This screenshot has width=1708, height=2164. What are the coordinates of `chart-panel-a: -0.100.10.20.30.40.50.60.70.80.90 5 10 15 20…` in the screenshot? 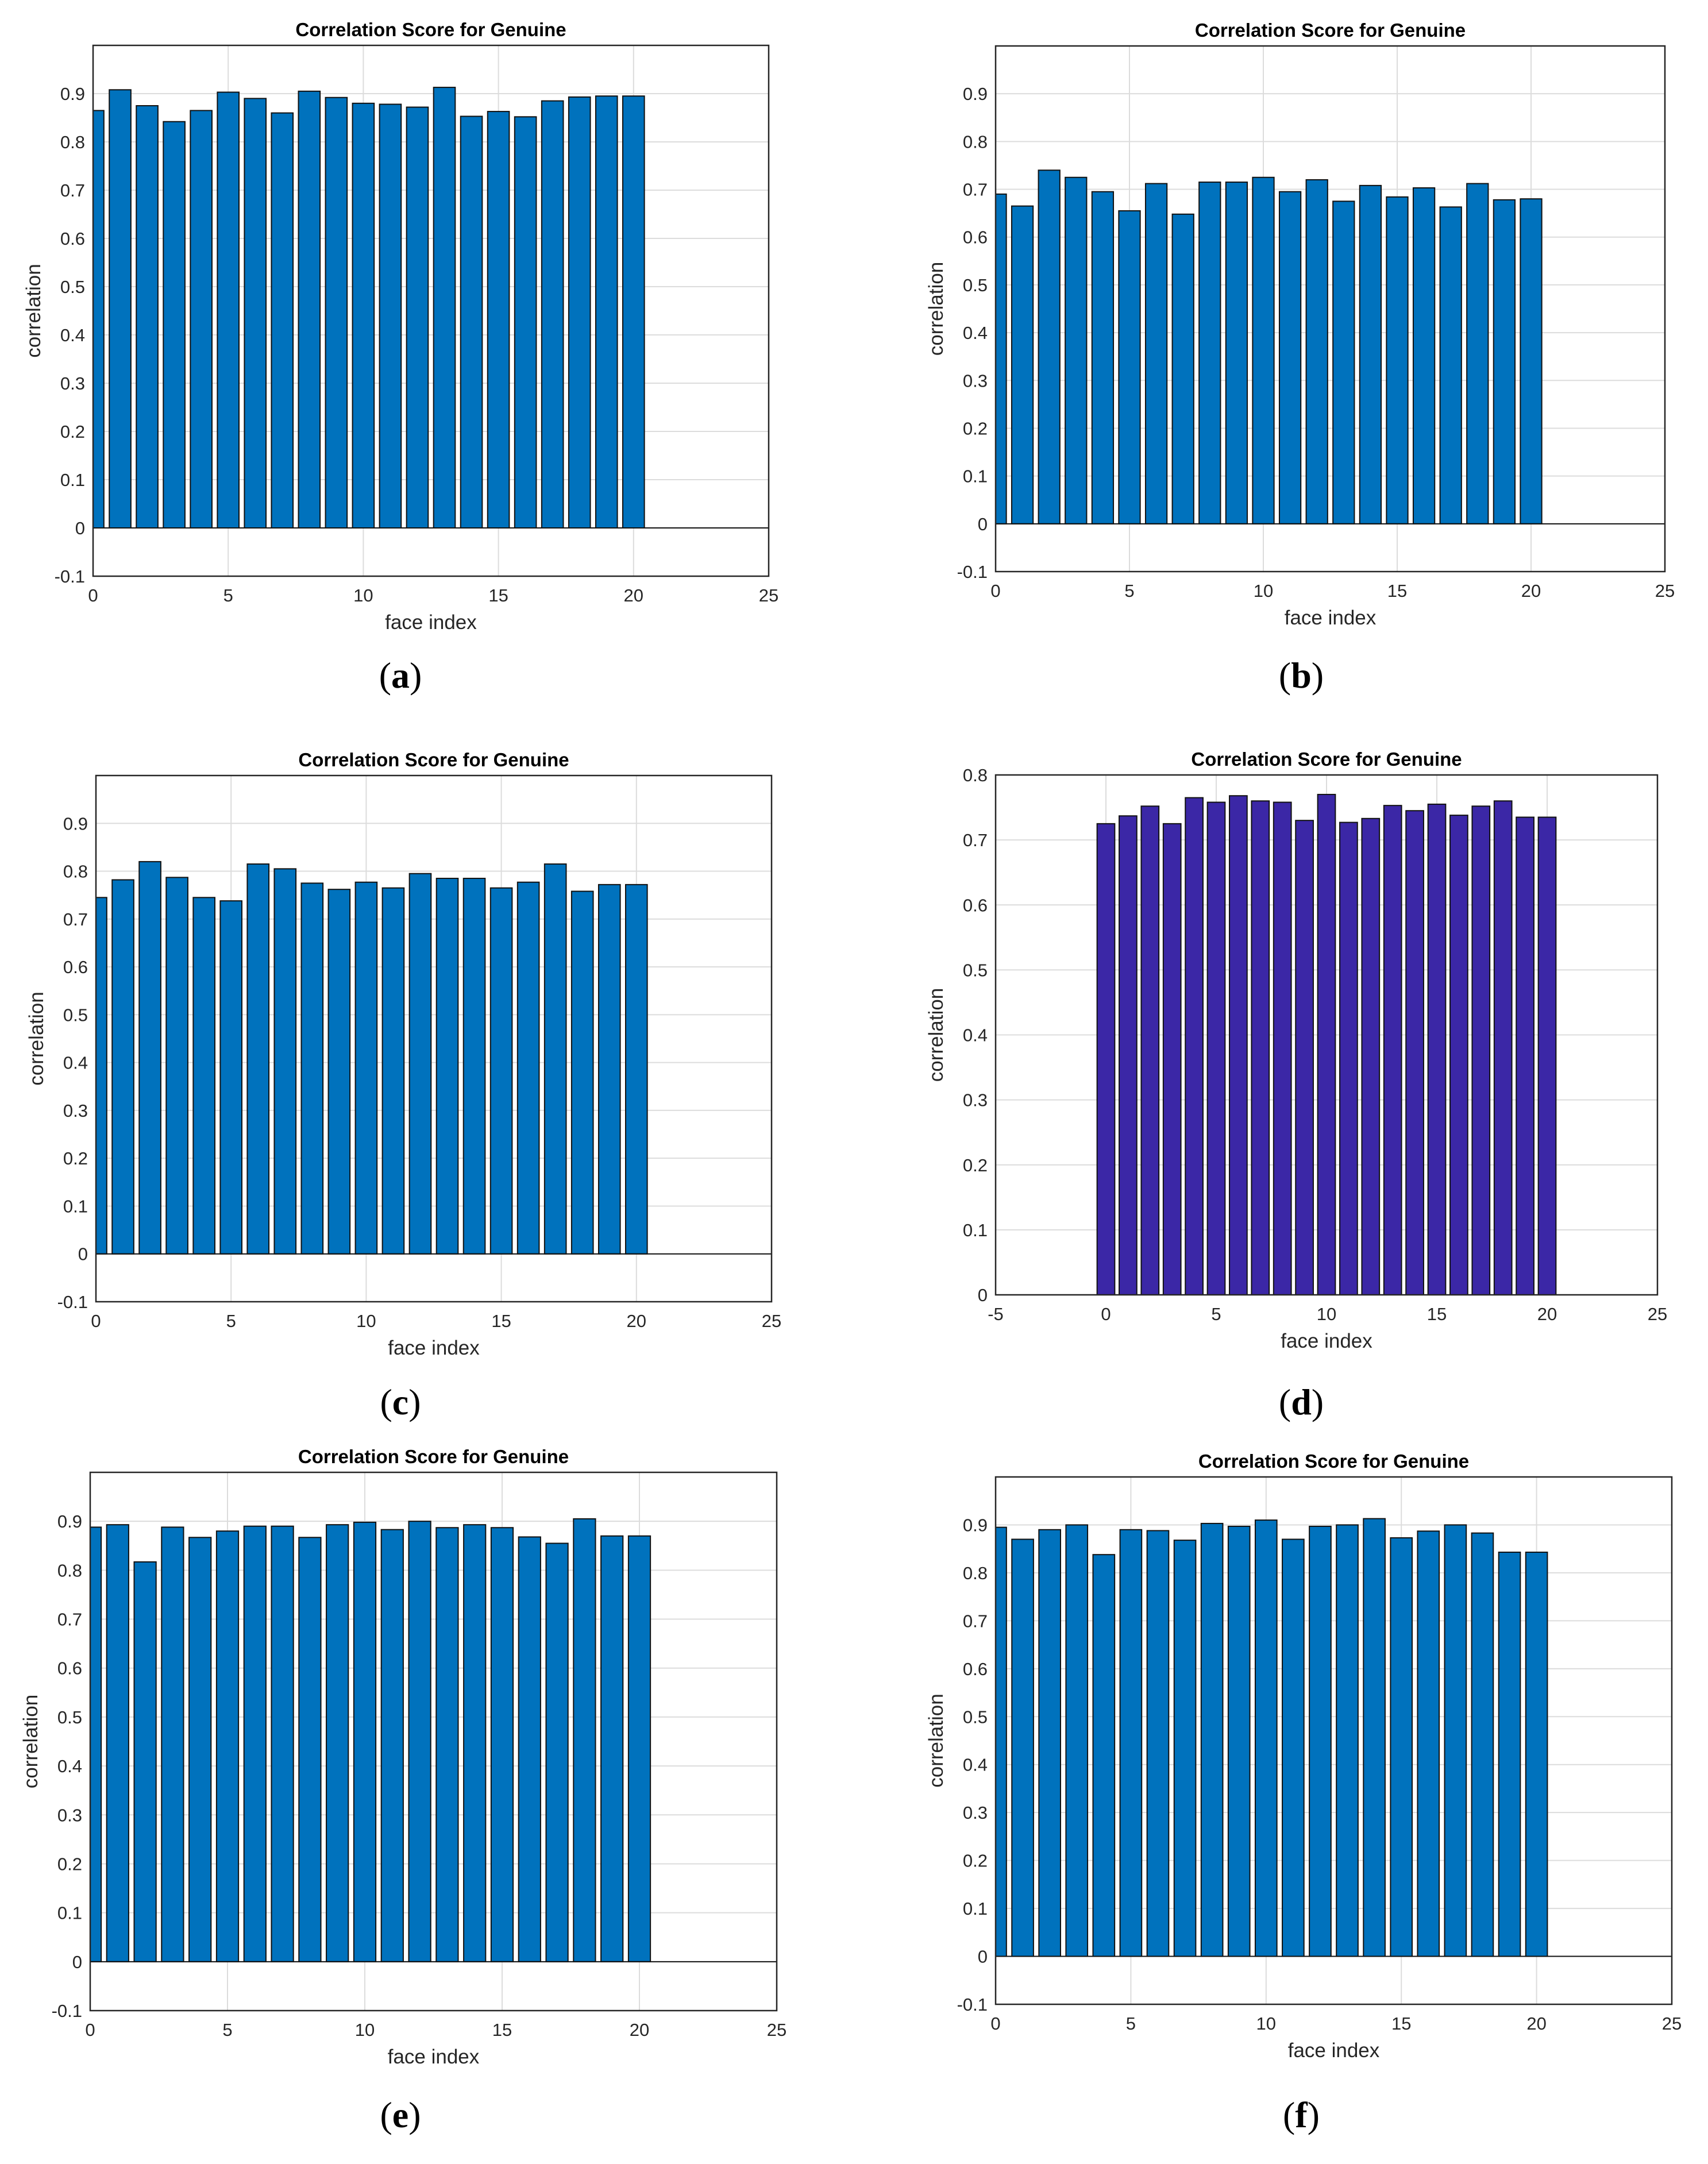 It's located at (400, 358).